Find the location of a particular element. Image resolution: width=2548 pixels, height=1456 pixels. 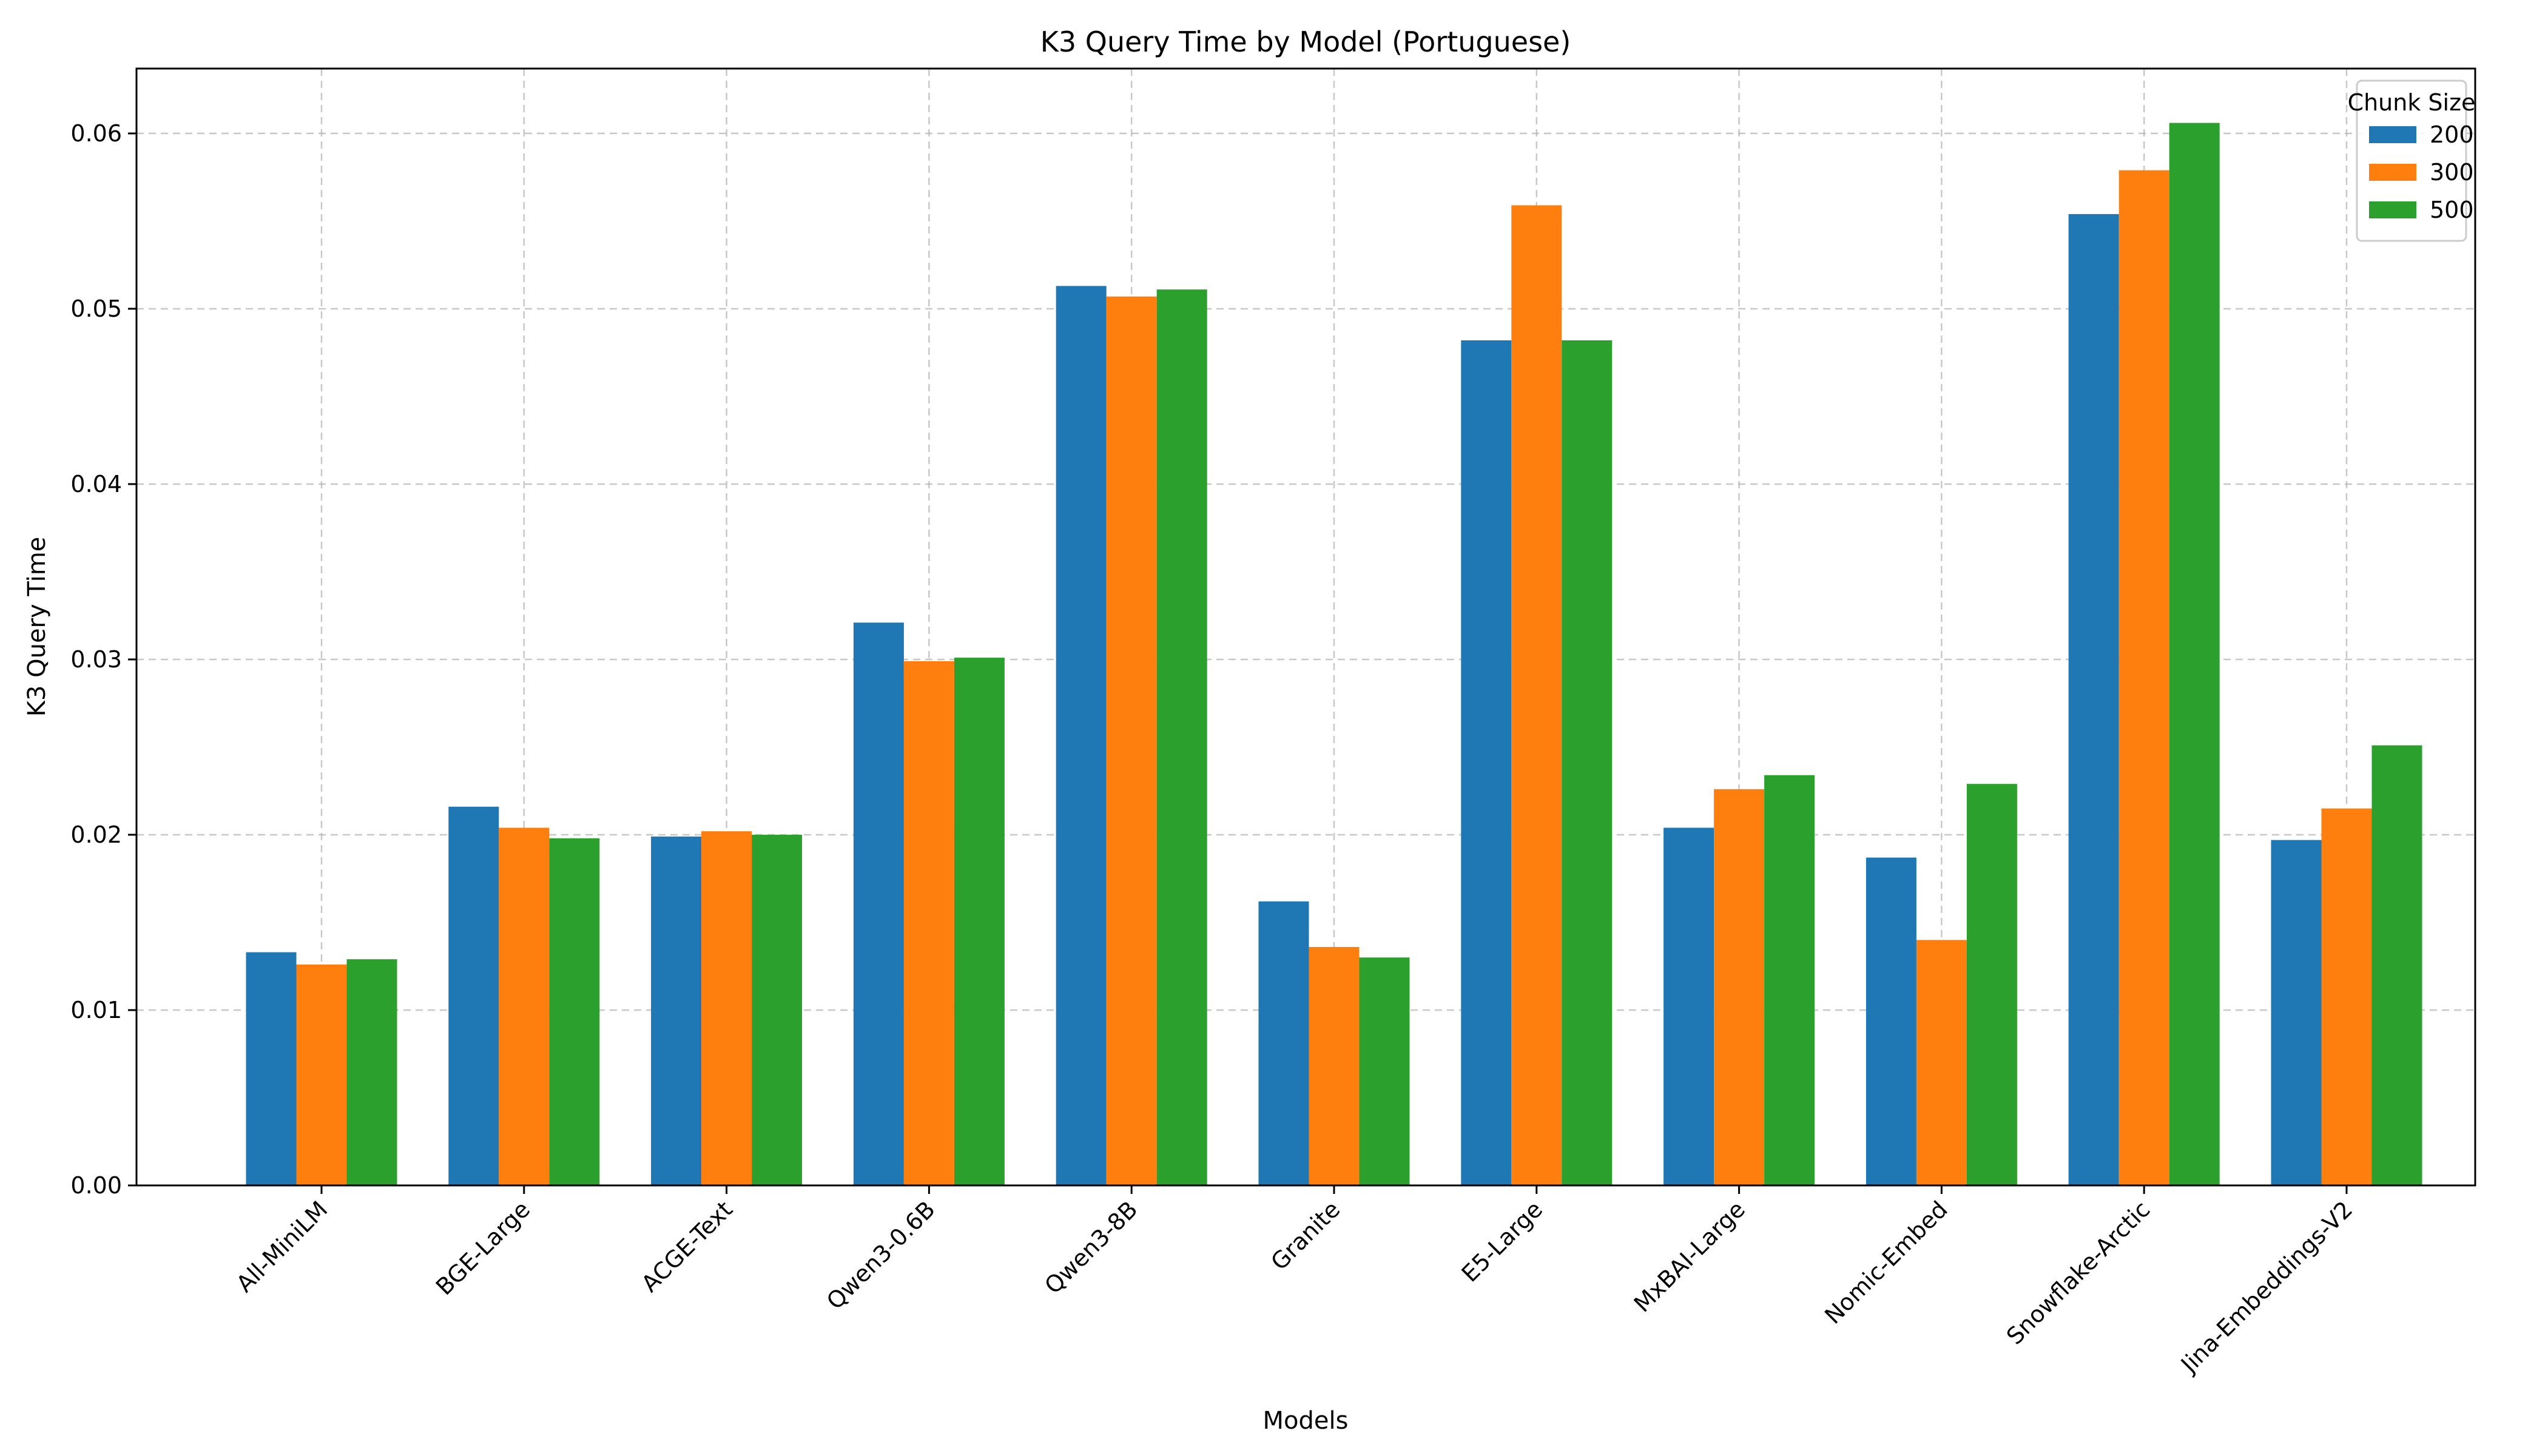

bar-500-jina-embeddings-v2 is located at coordinates (2396, 965).